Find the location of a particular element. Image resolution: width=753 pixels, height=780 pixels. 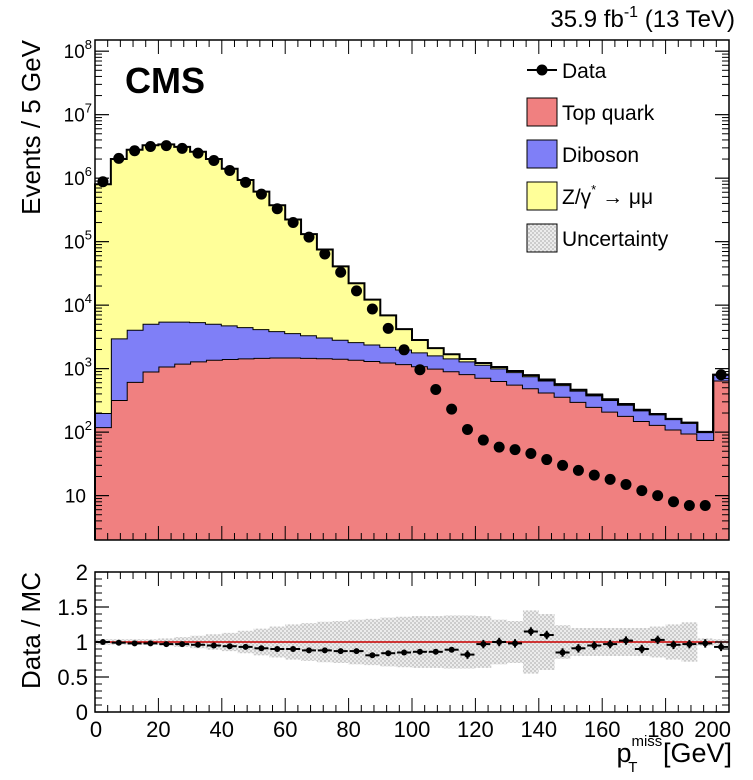

legend-item-data: Data is located at coordinates (567, 71).